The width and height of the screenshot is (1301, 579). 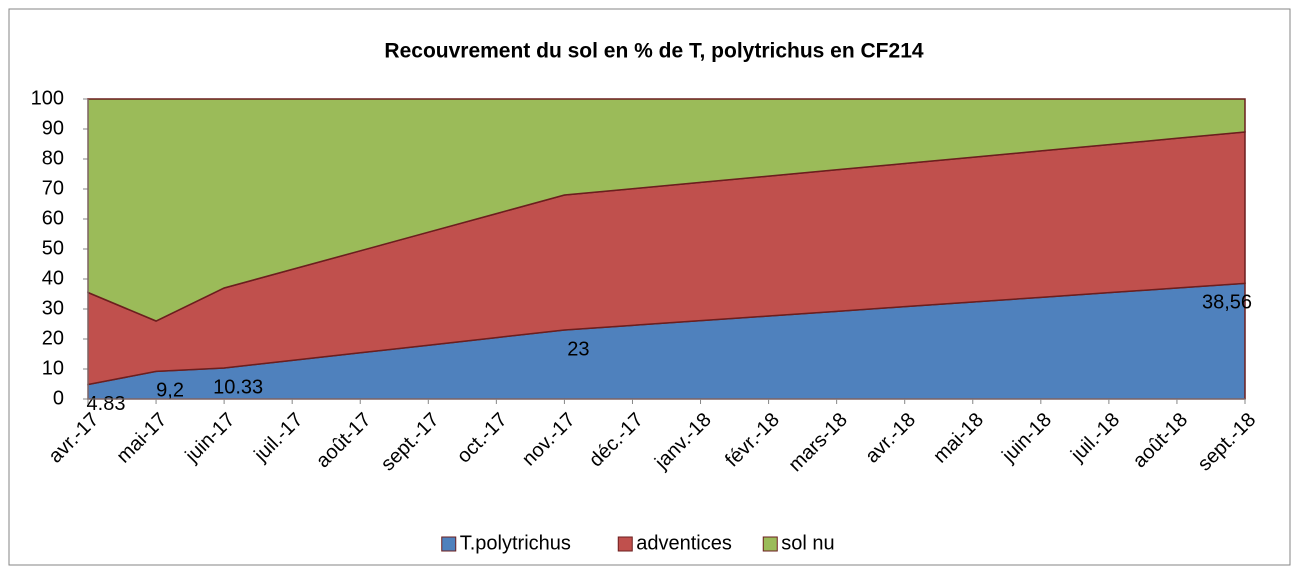 What do you see at coordinates (53, 248) in the screenshot?
I see `y-tick-label: 50` at bounding box center [53, 248].